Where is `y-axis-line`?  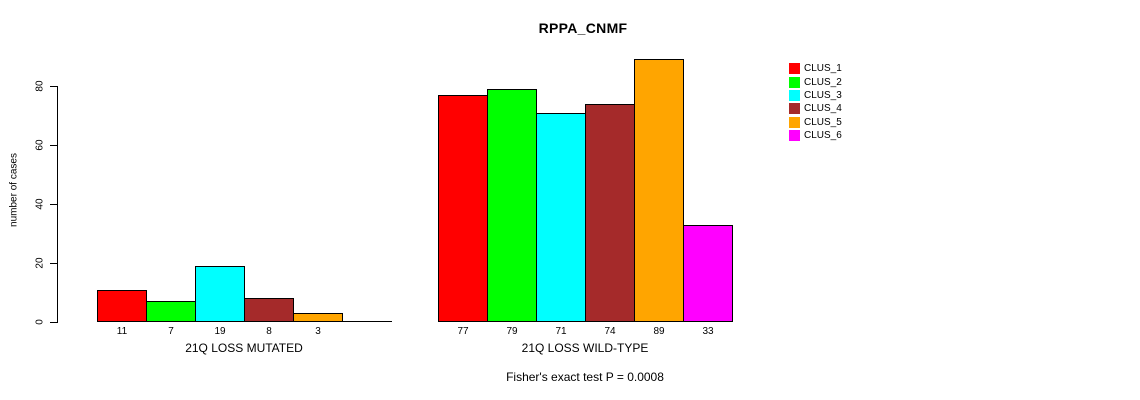
y-axis-line is located at coordinates (57, 204).